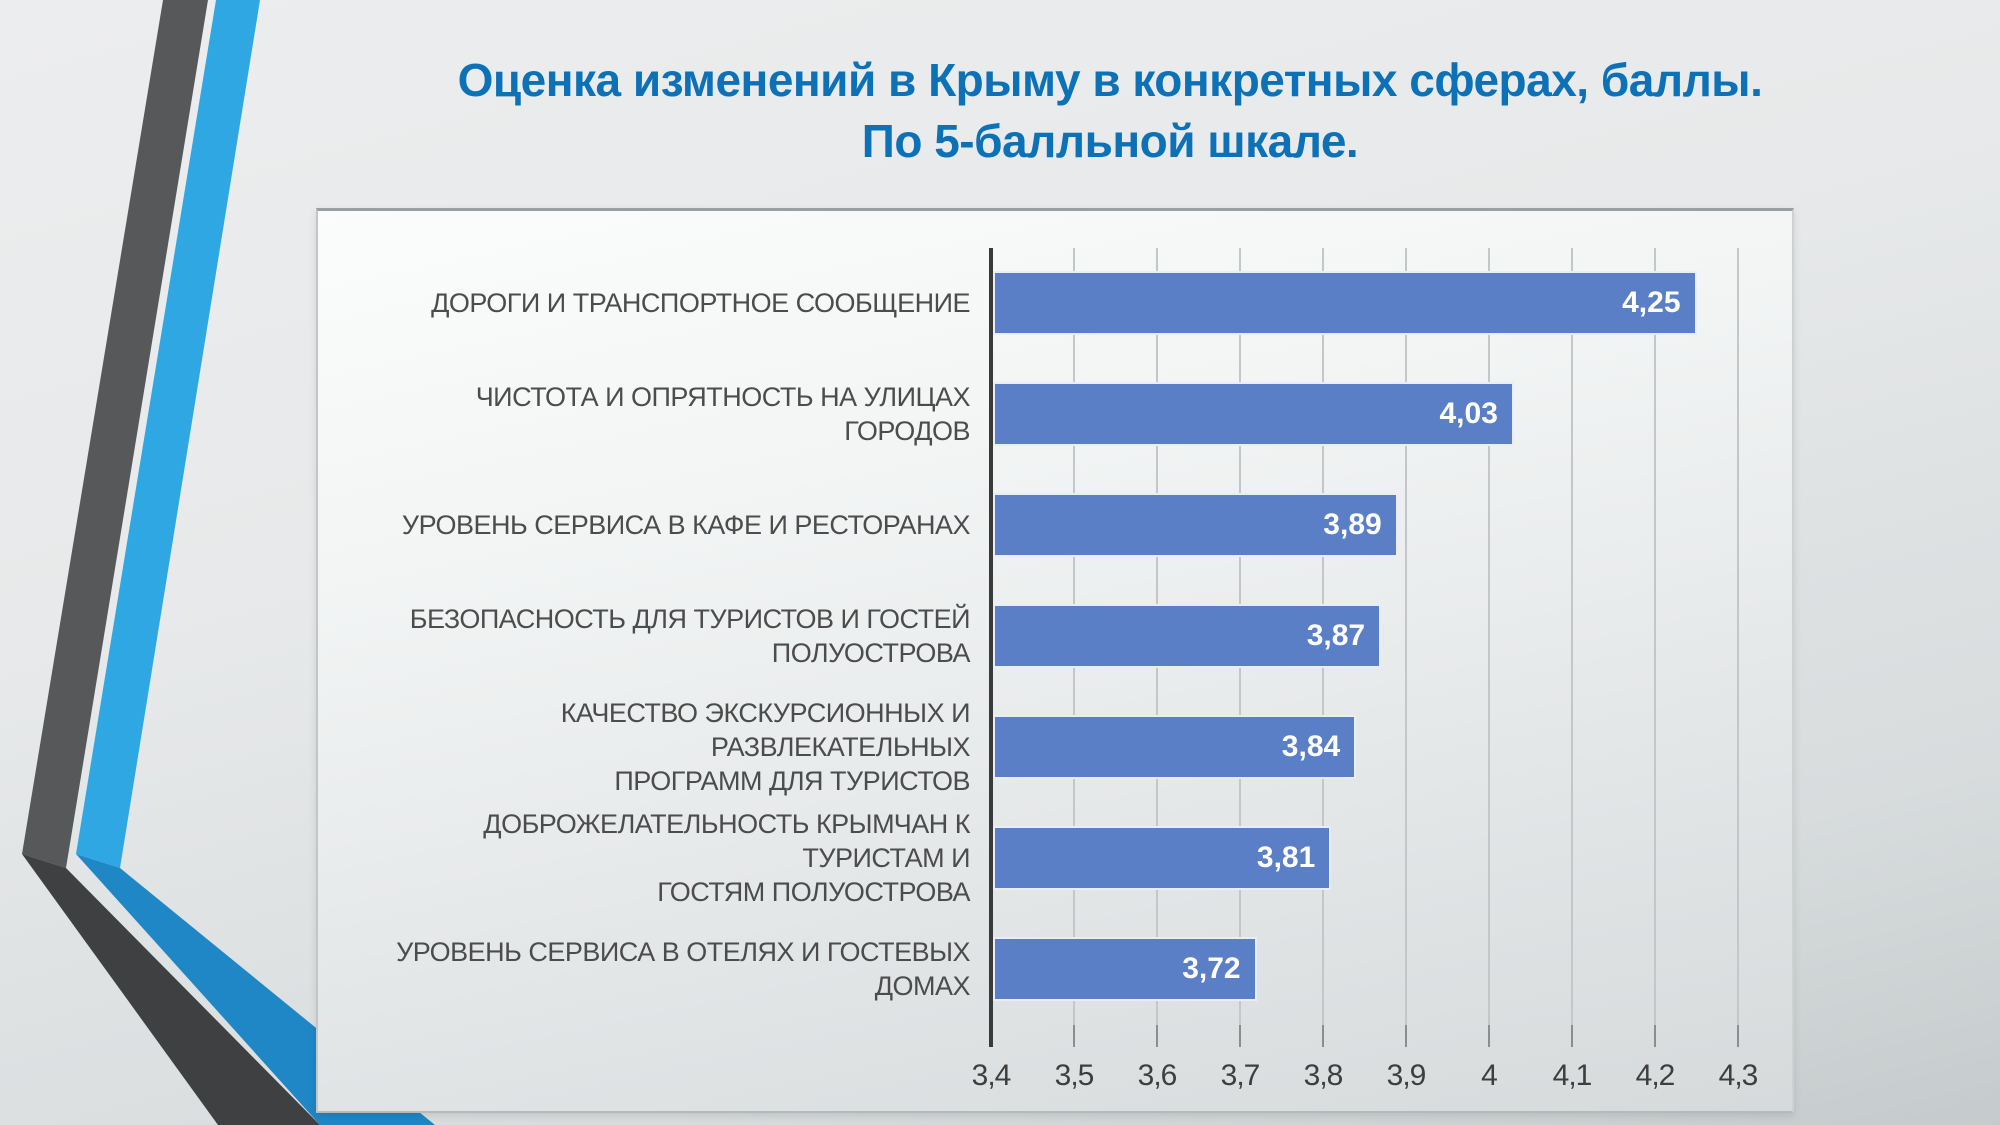 The width and height of the screenshot is (2000, 1125). Describe the element at coordinates (1157, 1075) in the screenshot. I see `x-tick-label: 3,6` at that location.